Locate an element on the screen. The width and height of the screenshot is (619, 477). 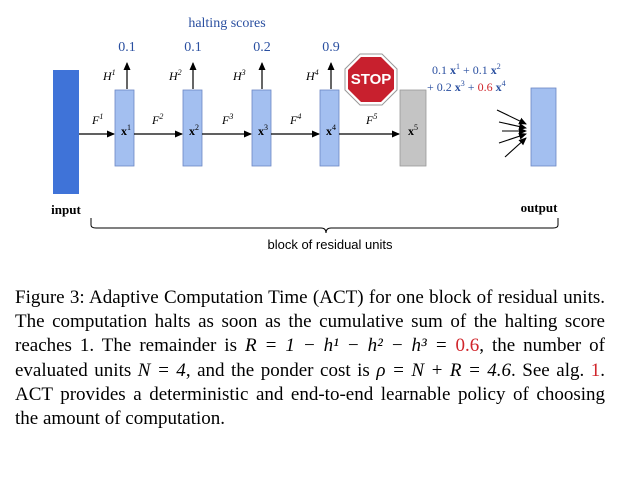
caption-text-c: , and the ponder cost is is located at coordinates (277, 370).